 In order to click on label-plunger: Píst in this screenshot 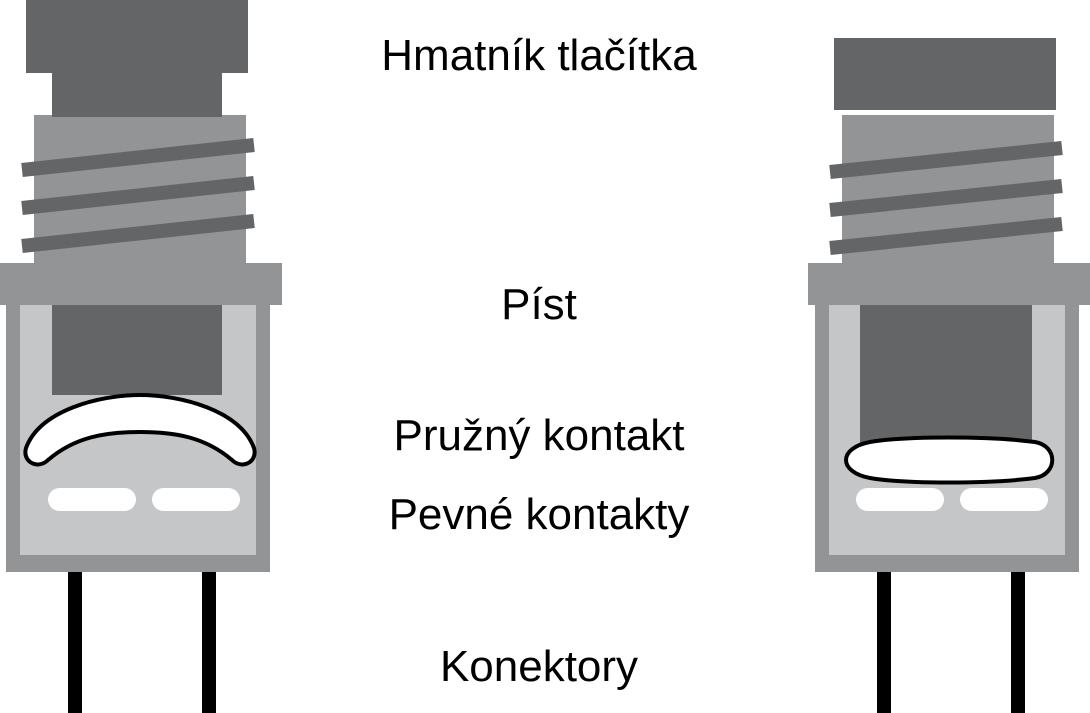, I will do `click(539, 304)`.